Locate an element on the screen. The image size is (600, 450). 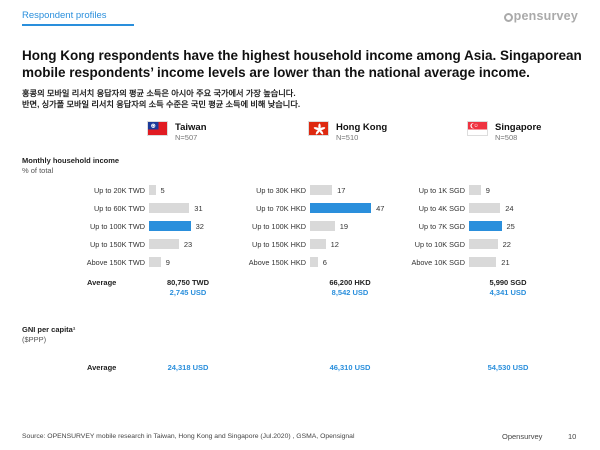
data-label: 6 is located at coordinates (324, 262).